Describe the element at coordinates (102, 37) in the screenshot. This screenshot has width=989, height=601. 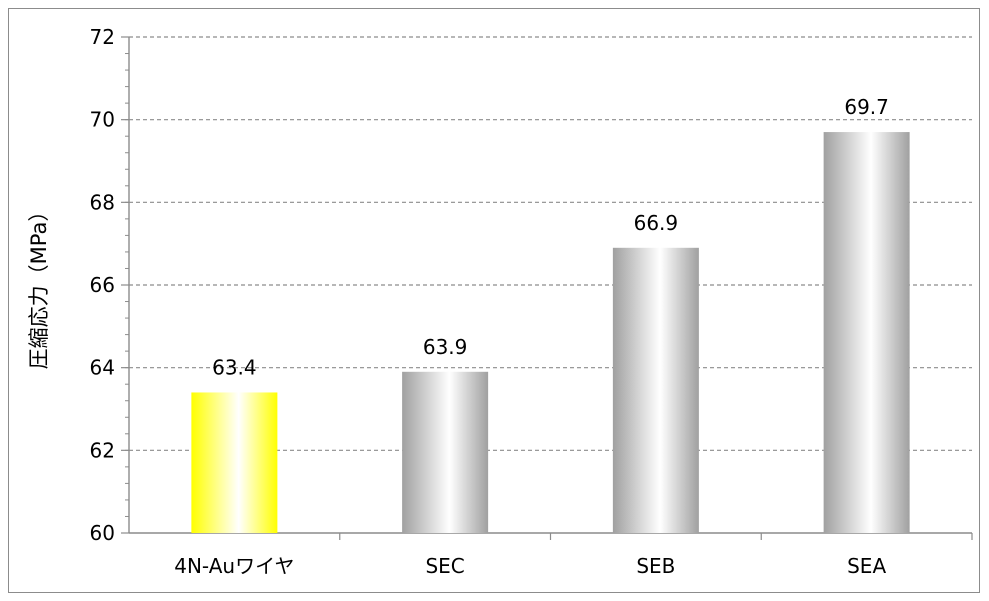
I see `y-tick-label: 72` at that location.